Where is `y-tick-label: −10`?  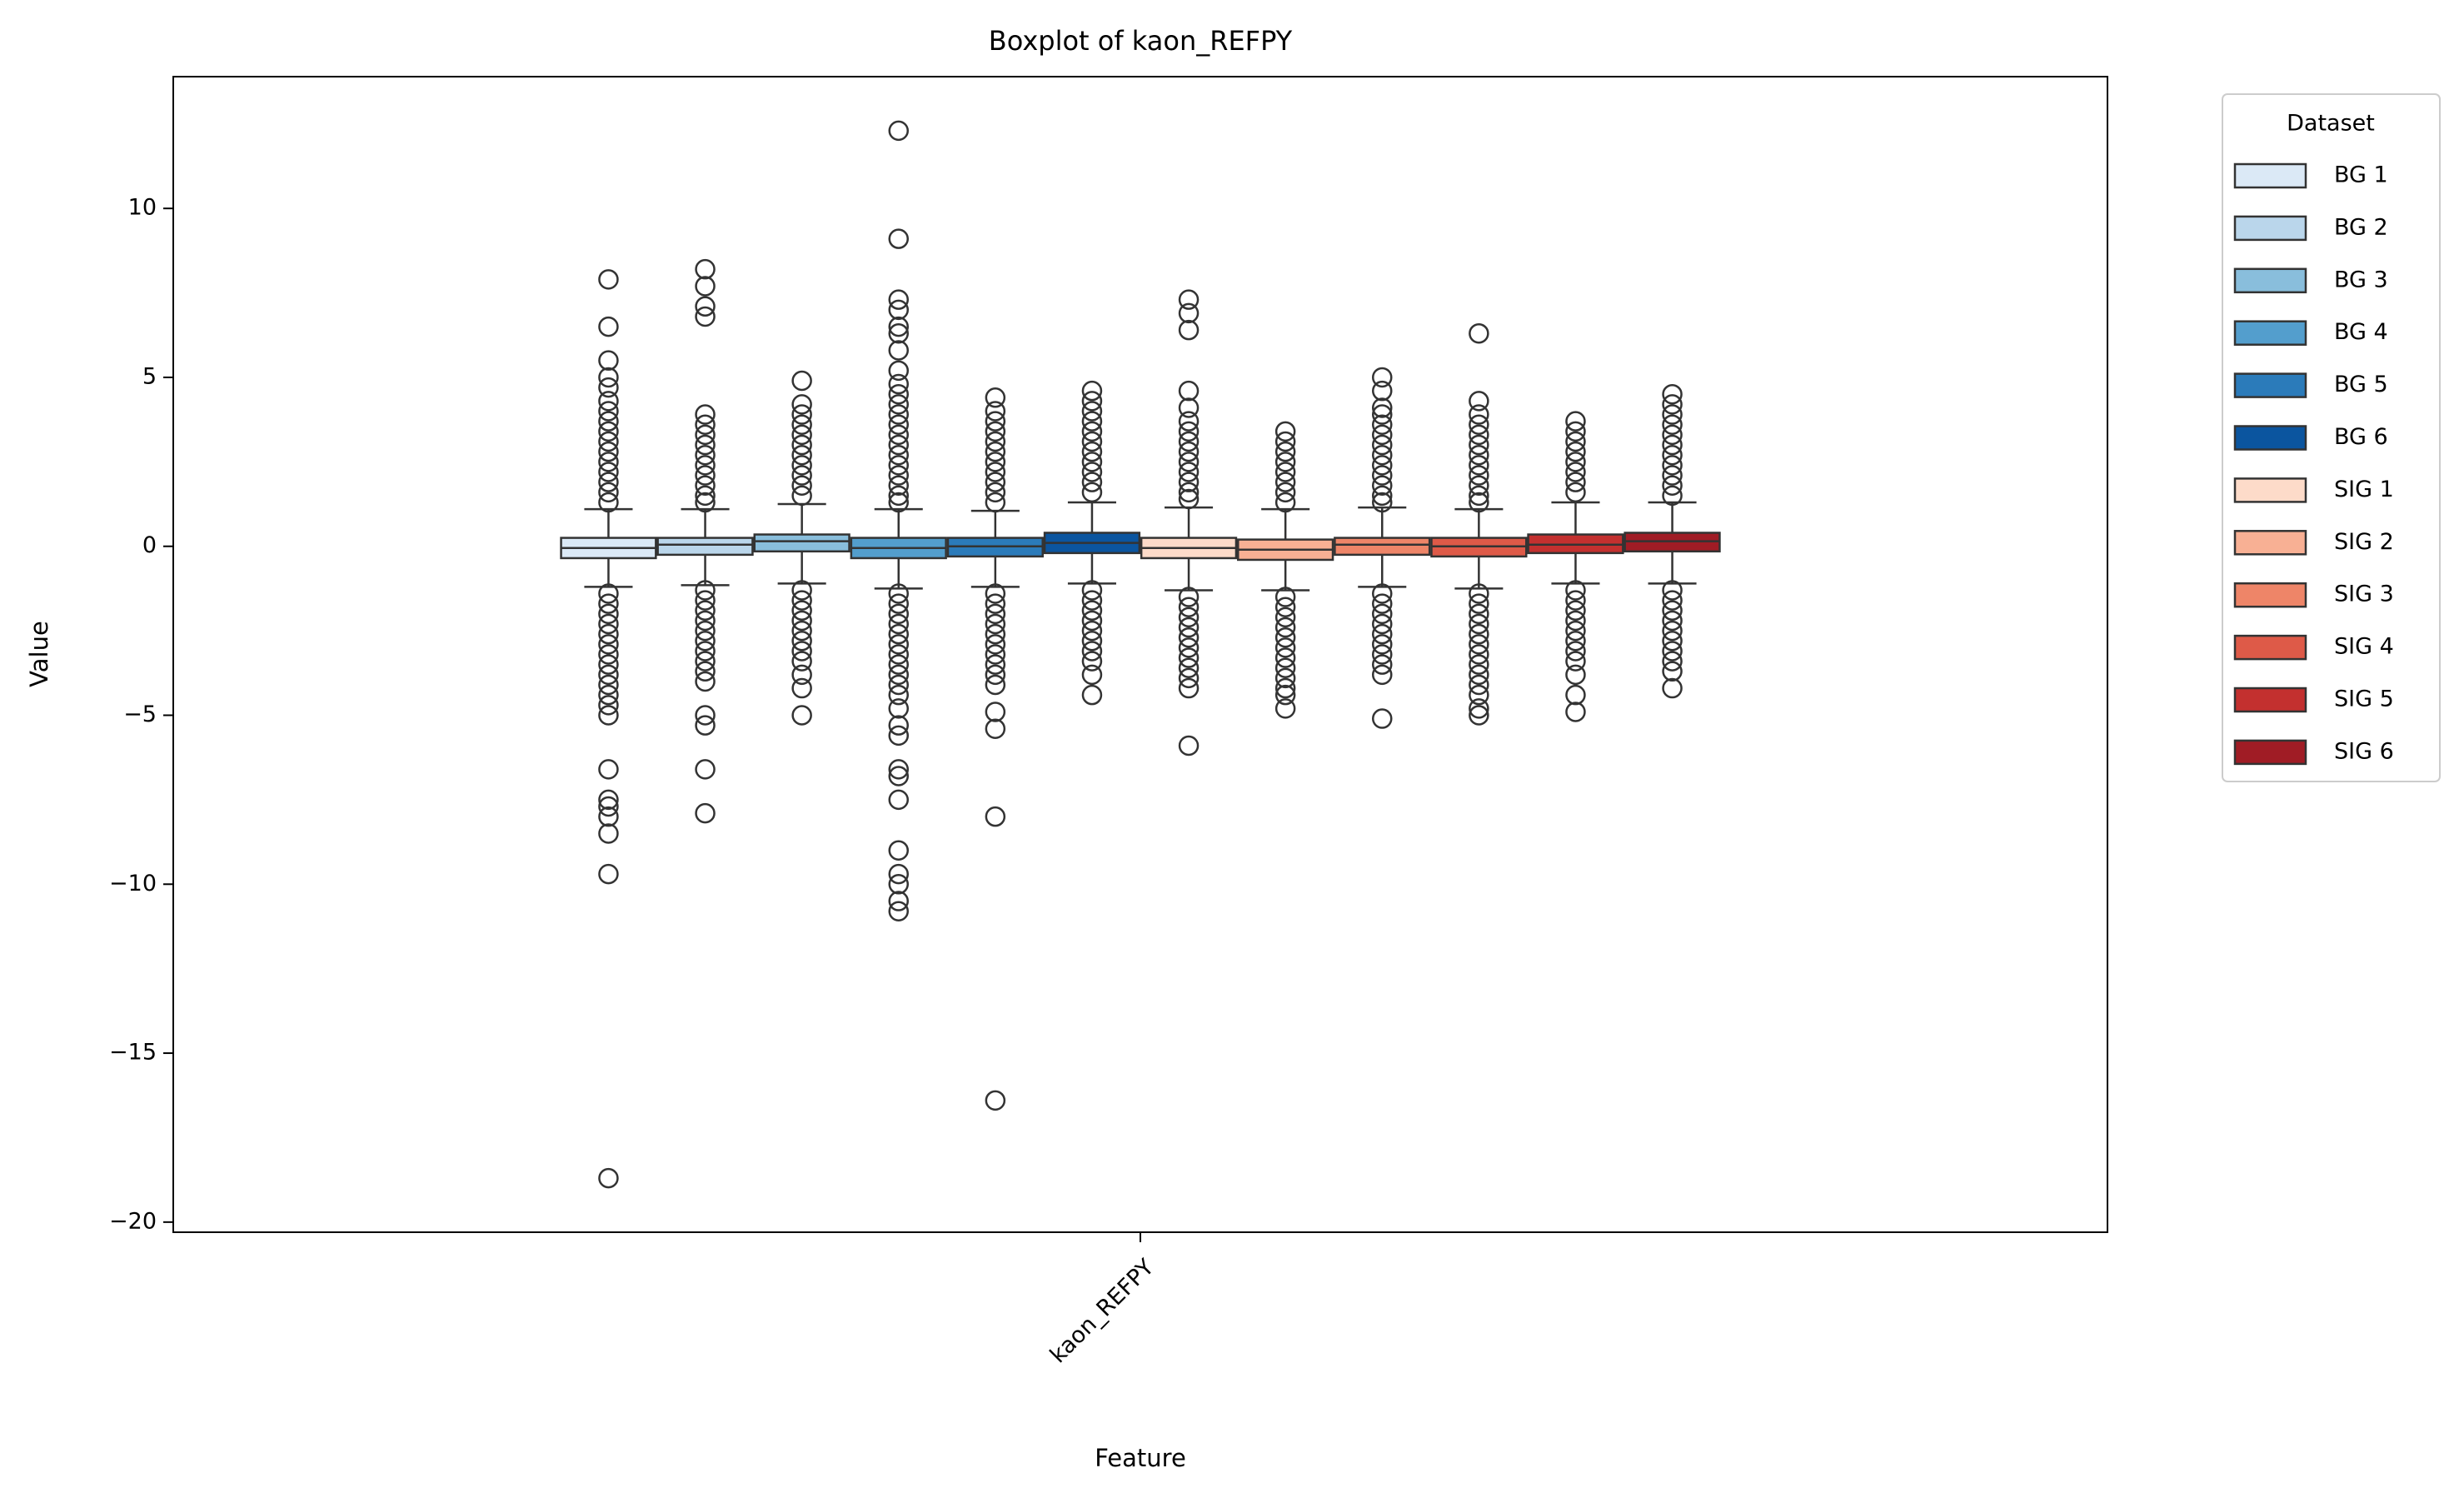
y-tick-label: −10 is located at coordinates (133, 883).